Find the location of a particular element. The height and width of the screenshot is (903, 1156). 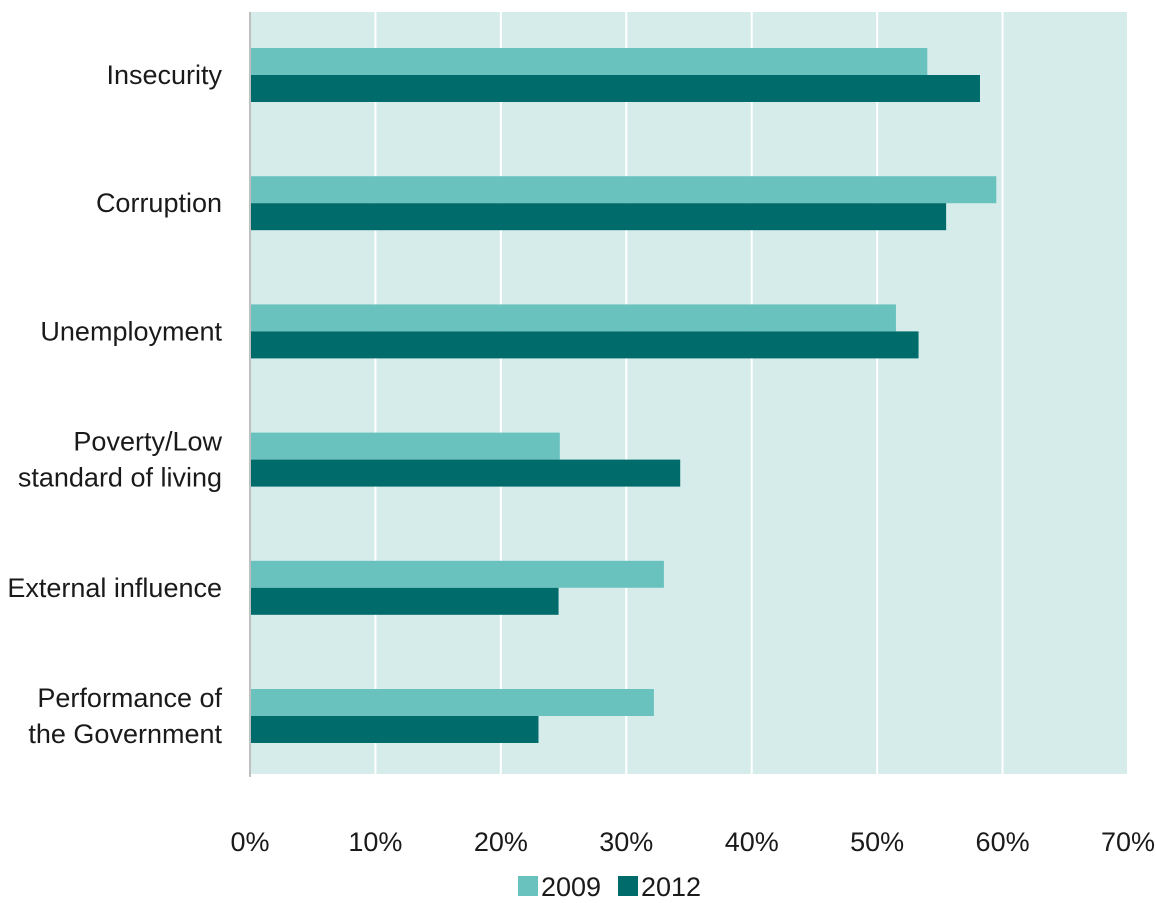

legend-swatch-2009 is located at coordinates (528, 886).